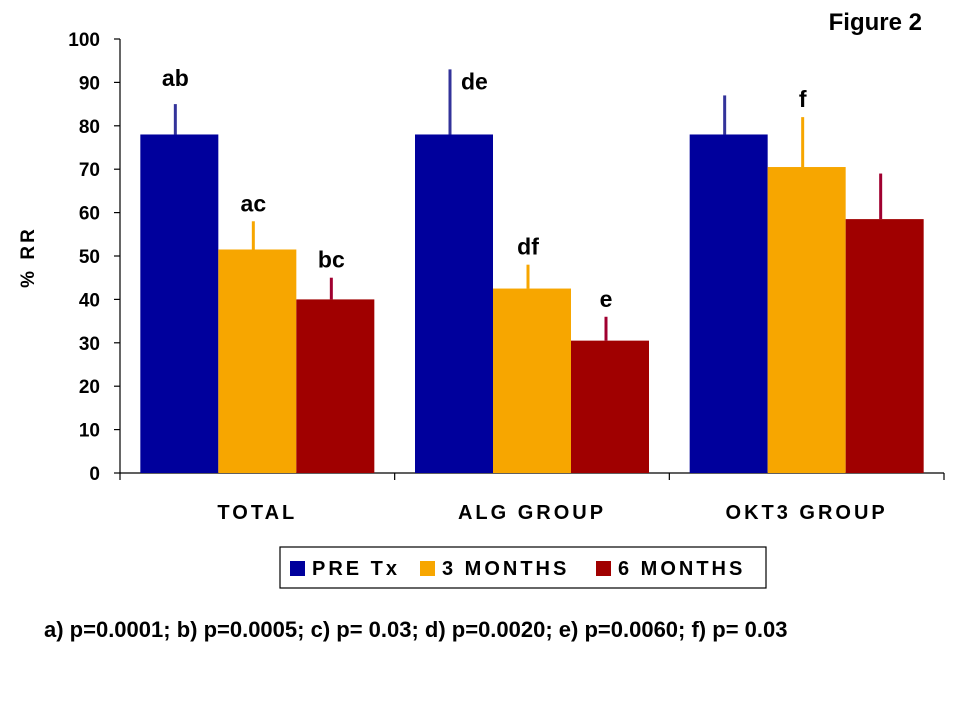  What do you see at coordinates (474, 81) in the screenshot?
I see `significance-label: de` at bounding box center [474, 81].